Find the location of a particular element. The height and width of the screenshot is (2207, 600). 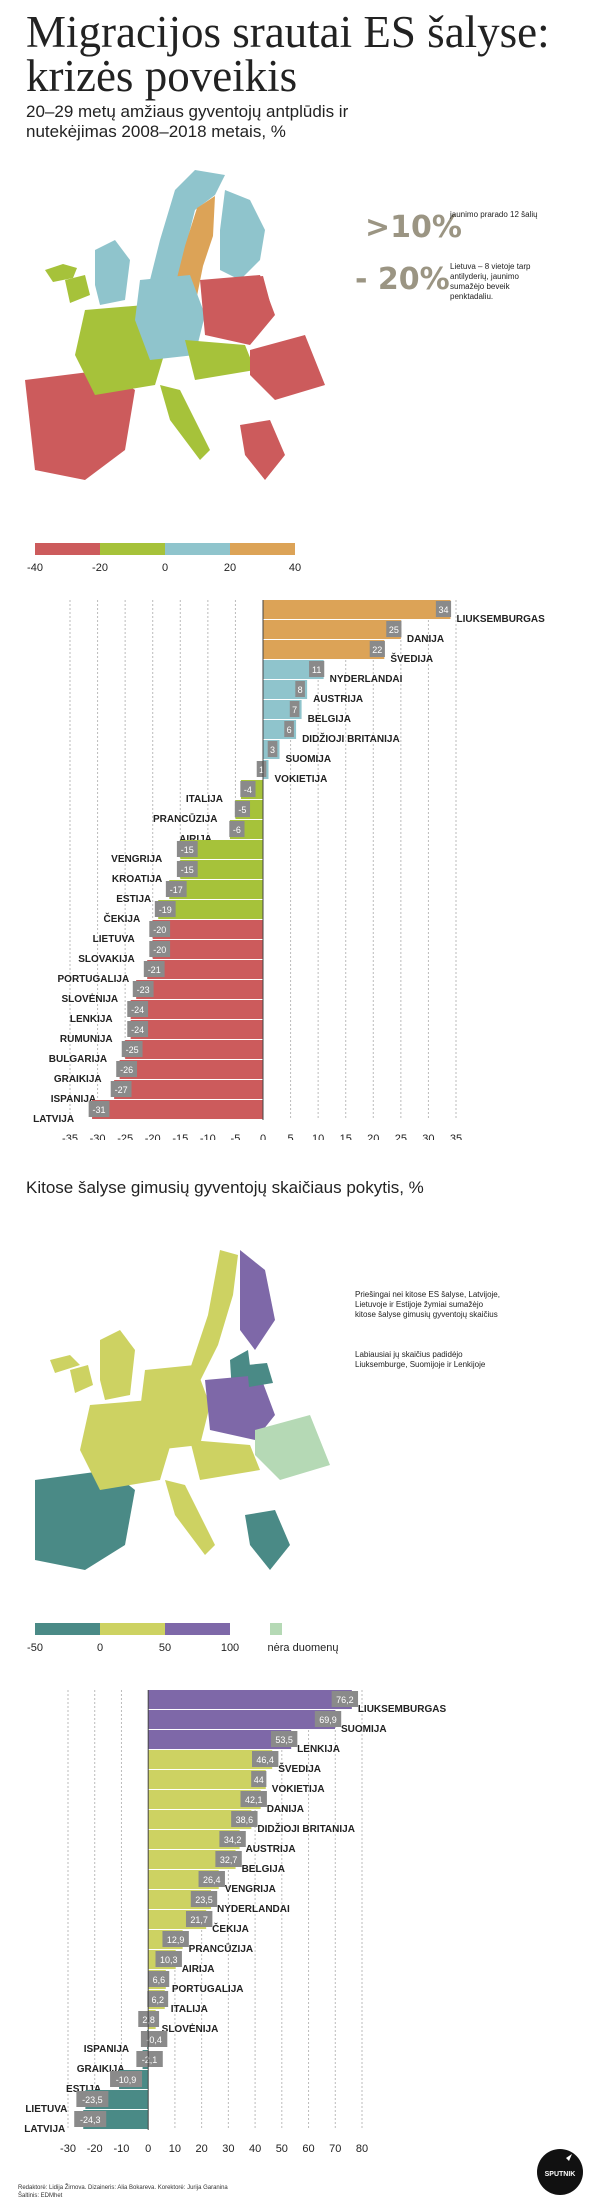

value-label: -31 is located at coordinates (99, 1110).